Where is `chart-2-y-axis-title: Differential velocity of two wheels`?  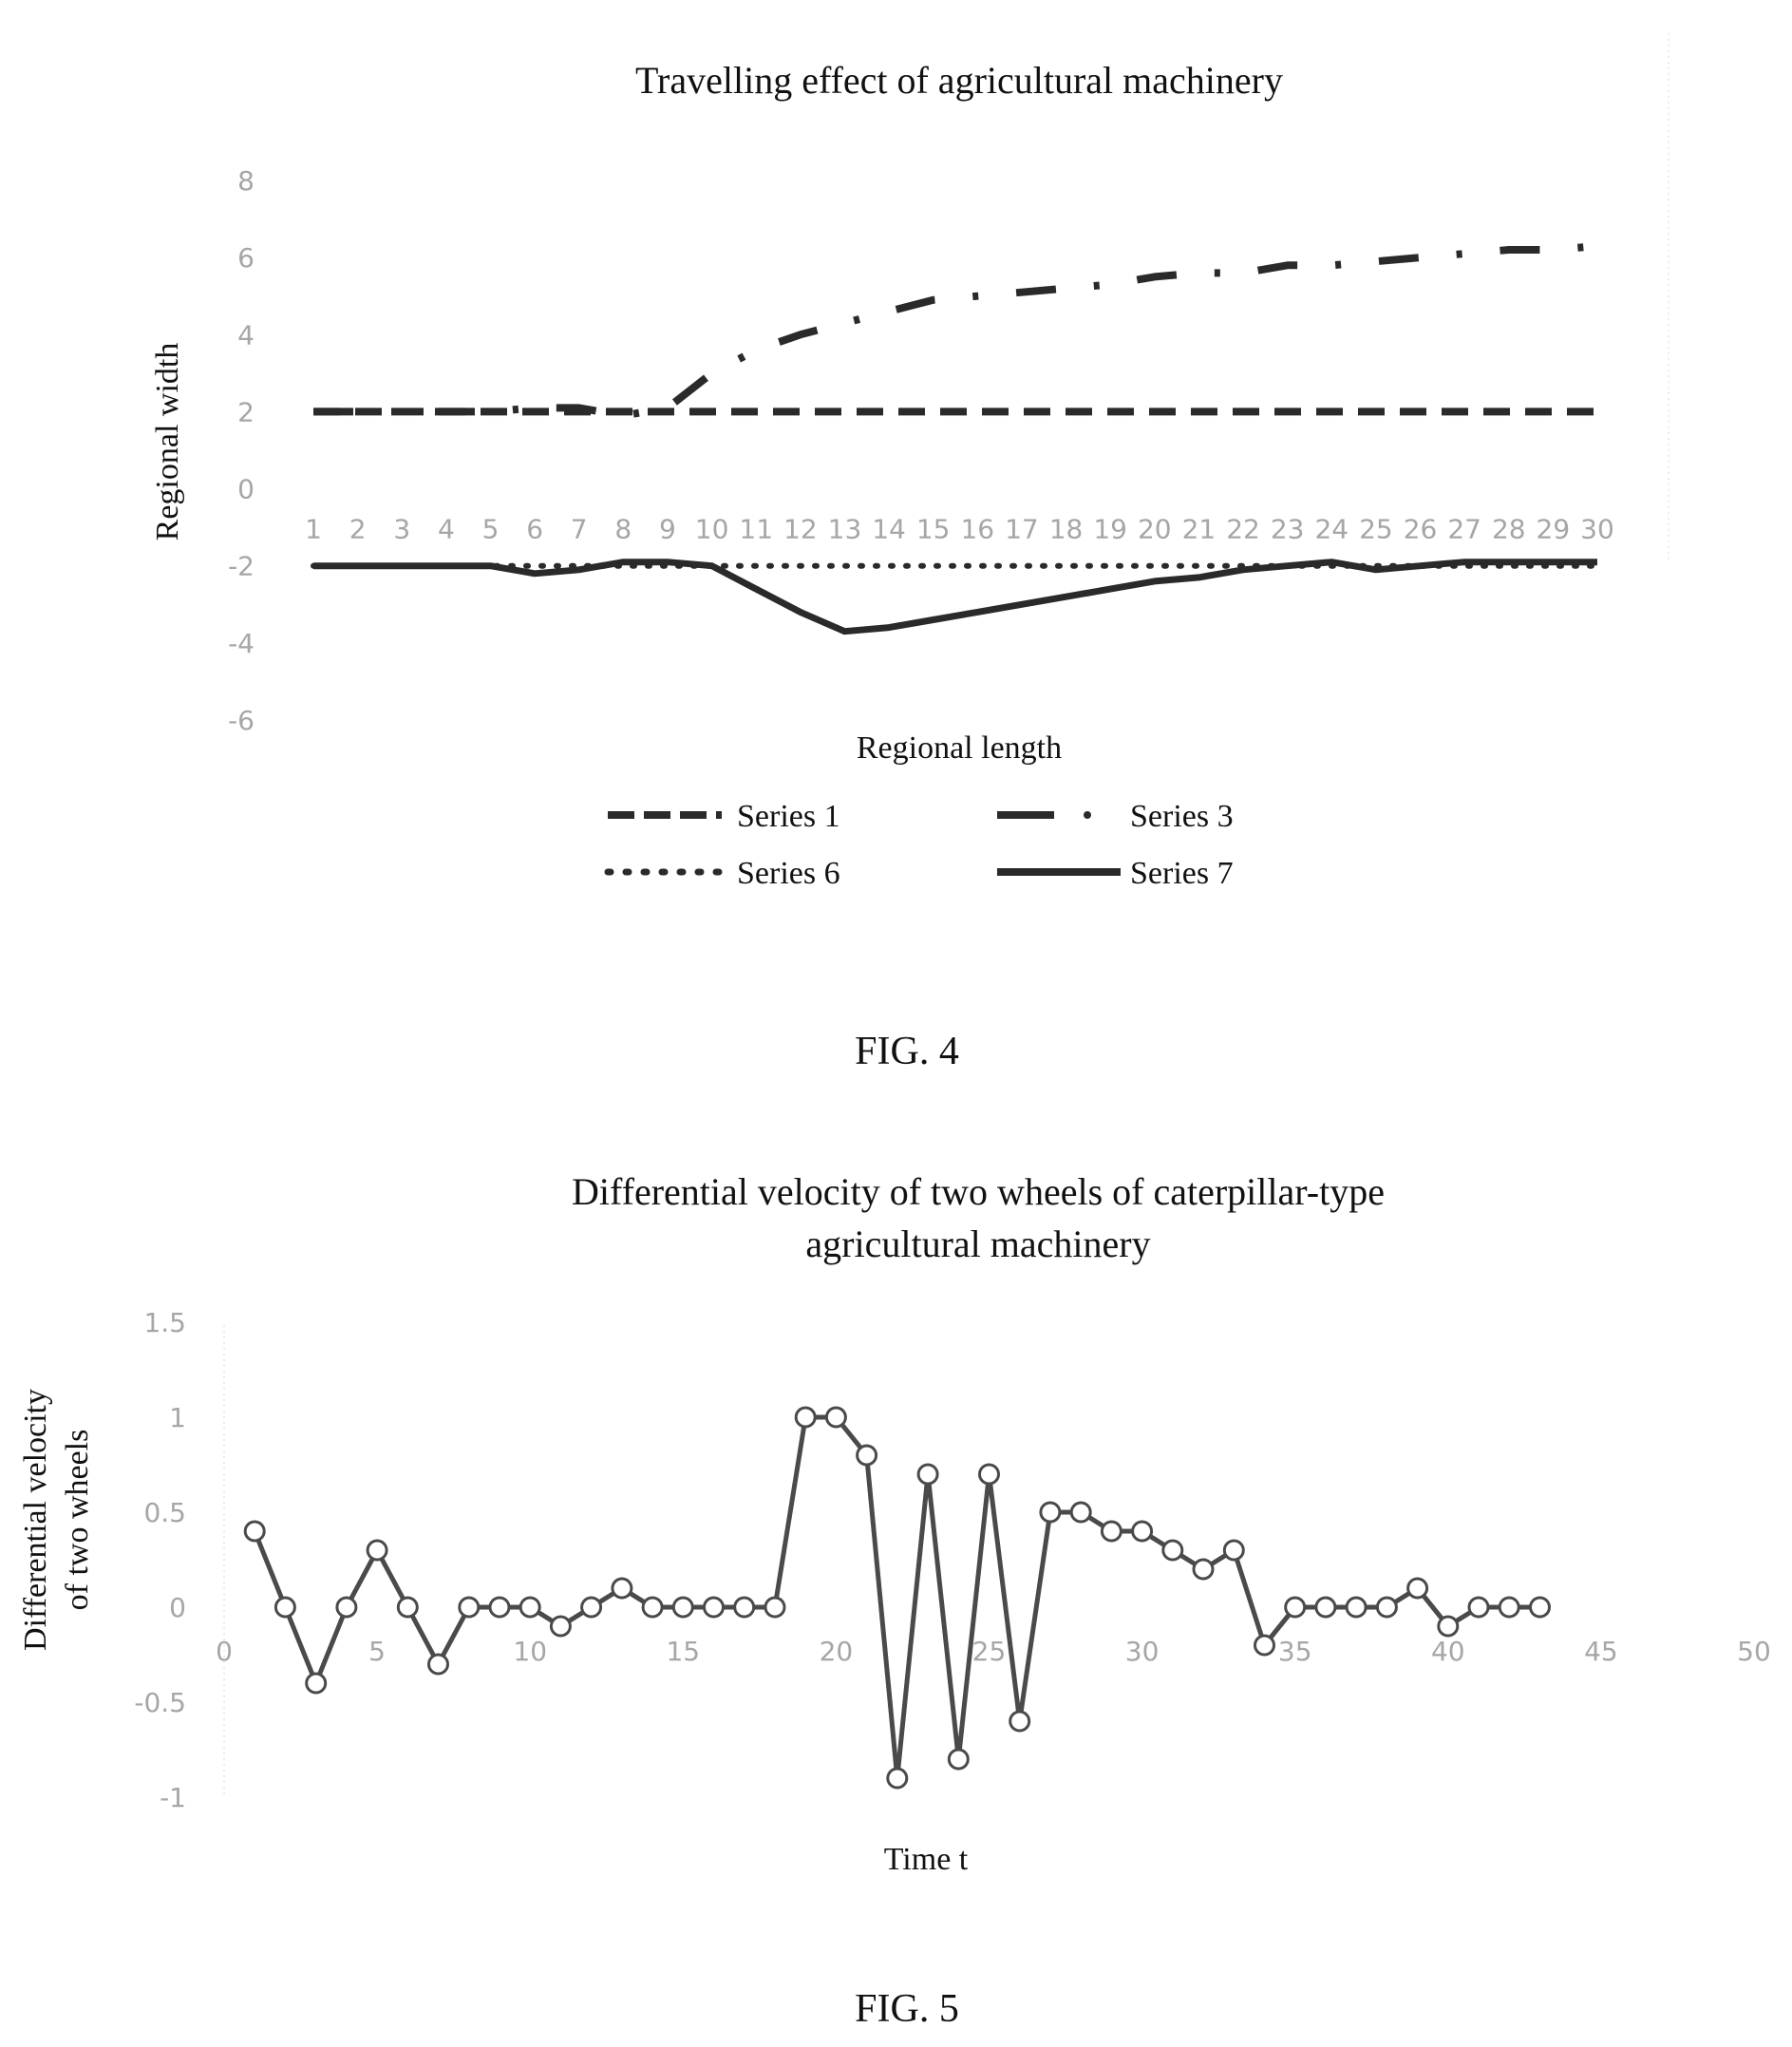
chart-2-y-axis-title: Differential velocity of two wheels is located at coordinates (56, 1520).